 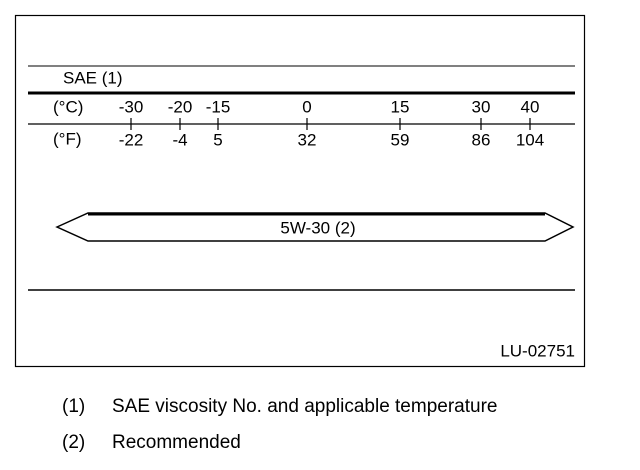 What do you see at coordinates (131, 106) in the screenshot?
I see `celsius-tick-label: -30` at bounding box center [131, 106].